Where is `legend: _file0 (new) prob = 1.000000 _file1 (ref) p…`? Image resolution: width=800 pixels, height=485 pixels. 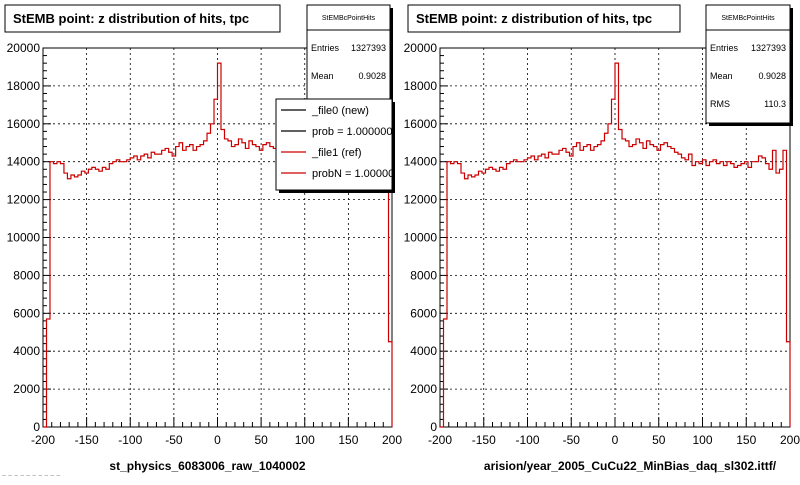
legend: _file0 (new) prob = 1.000000 _file1 (ref) p… is located at coordinates (337, 145).